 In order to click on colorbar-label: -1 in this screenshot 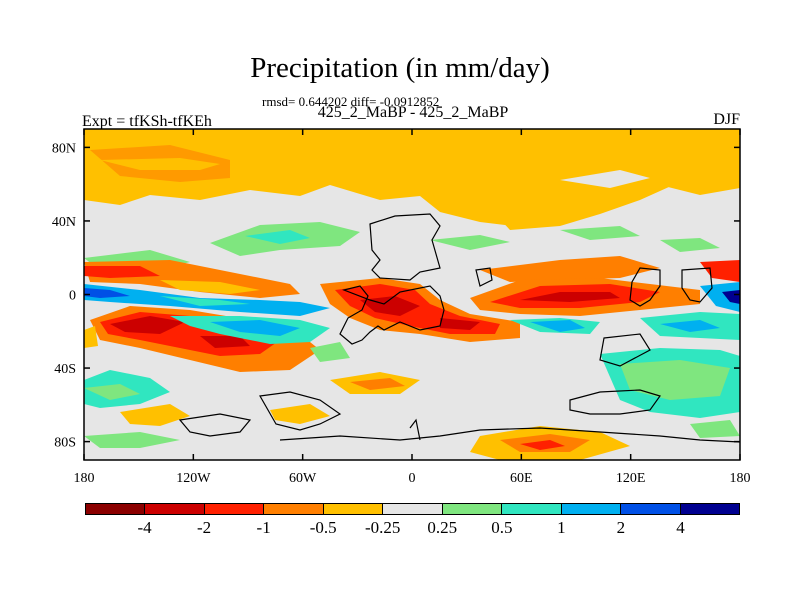, I will do `click(263, 527)`.